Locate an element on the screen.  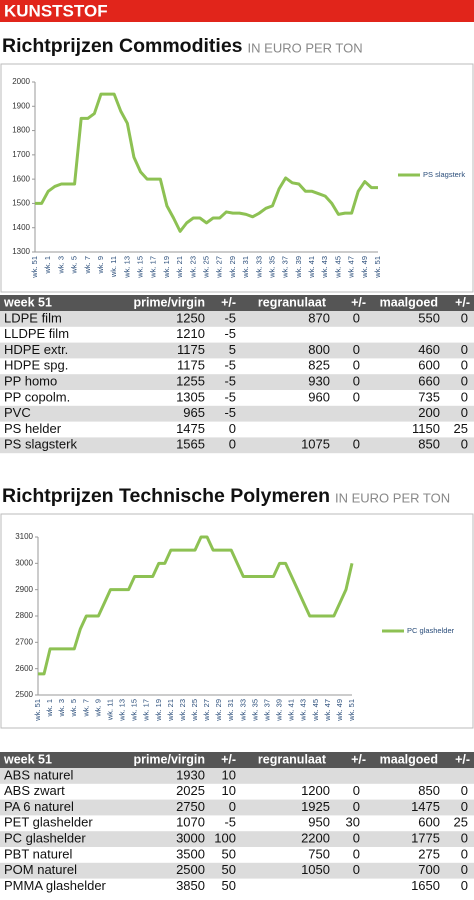
table-header: prime/virgin is located at coordinates (169, 302).